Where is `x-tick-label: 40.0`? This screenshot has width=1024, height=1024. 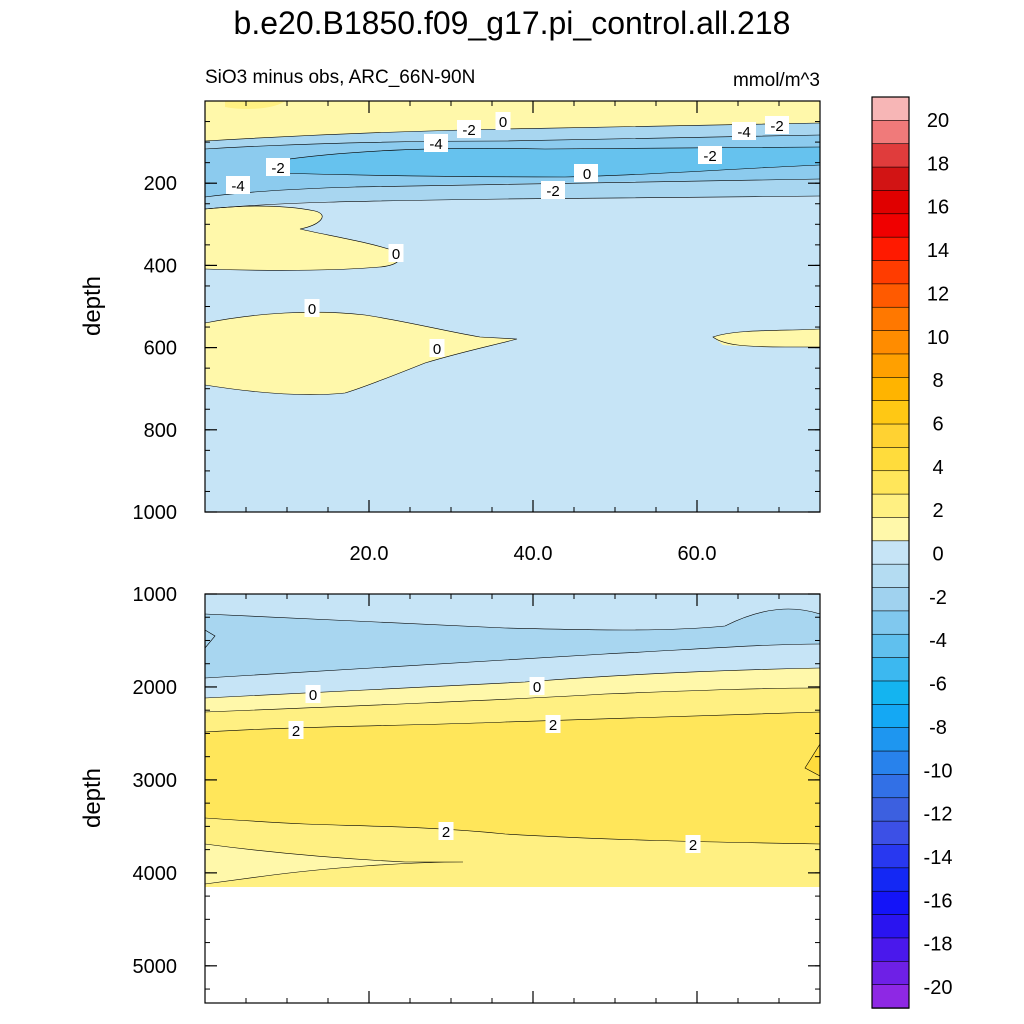
x-tick-label: 40.0 is located at coordinates (533, 554).